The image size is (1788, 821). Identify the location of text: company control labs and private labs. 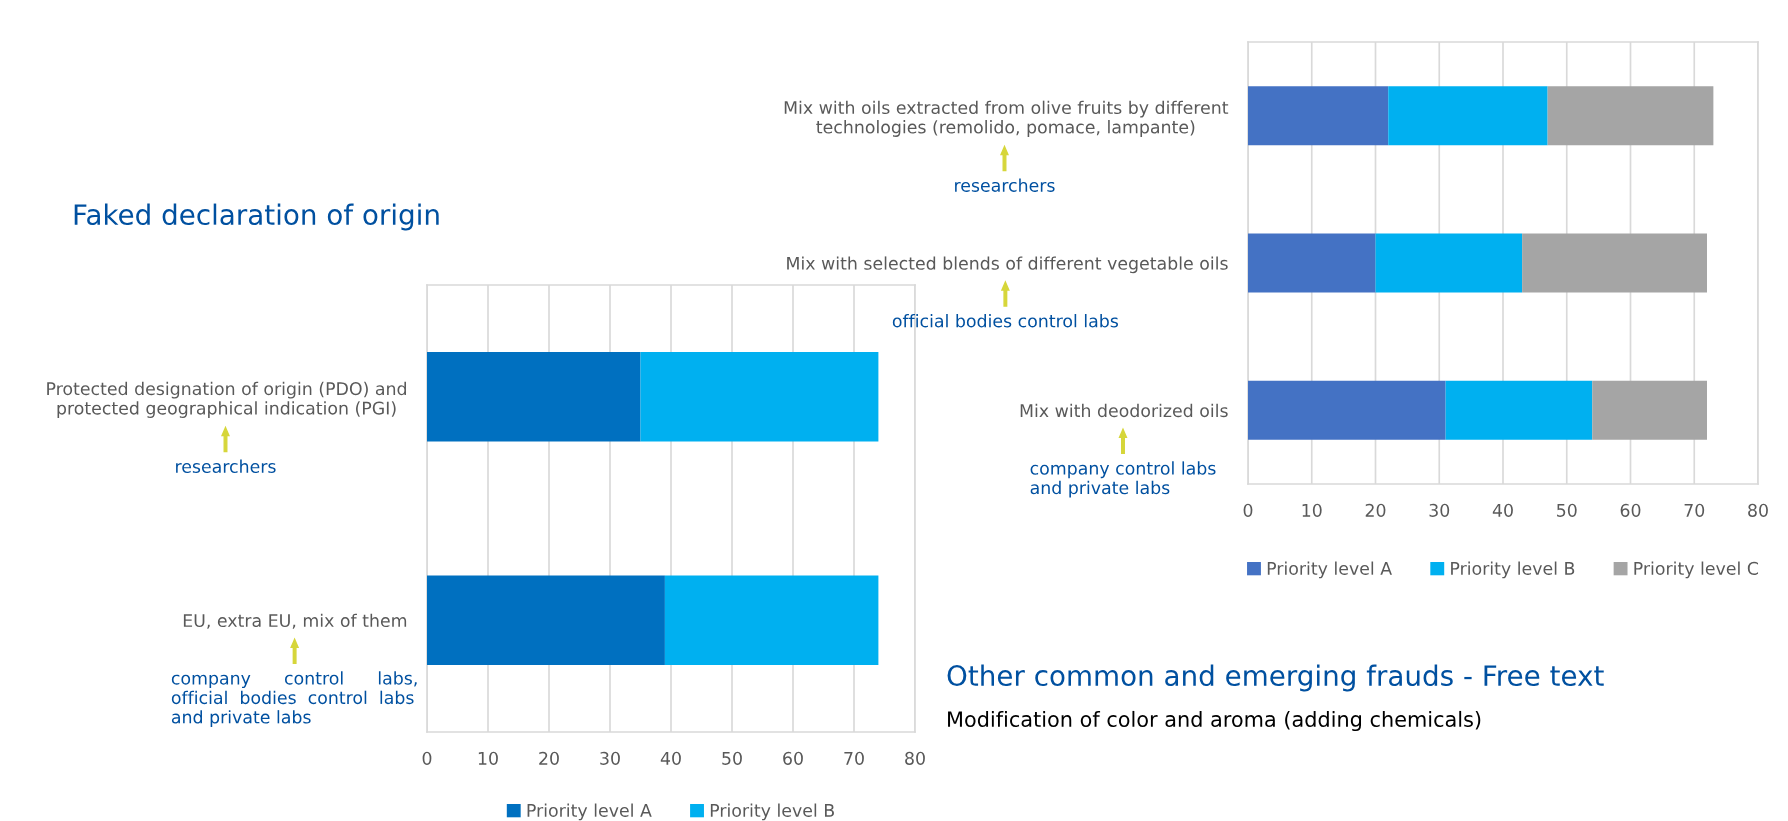
(1123, 479).